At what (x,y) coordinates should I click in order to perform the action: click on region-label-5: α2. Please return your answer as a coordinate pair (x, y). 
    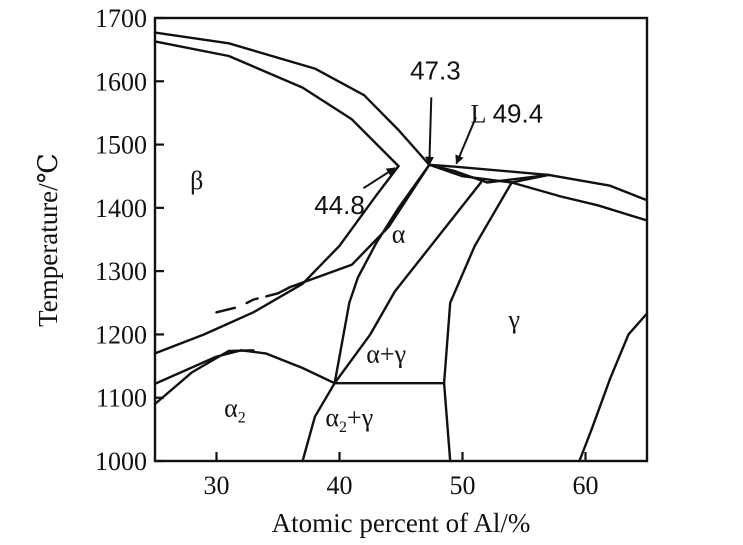
    Looking at the image, I should click on (235, 410).